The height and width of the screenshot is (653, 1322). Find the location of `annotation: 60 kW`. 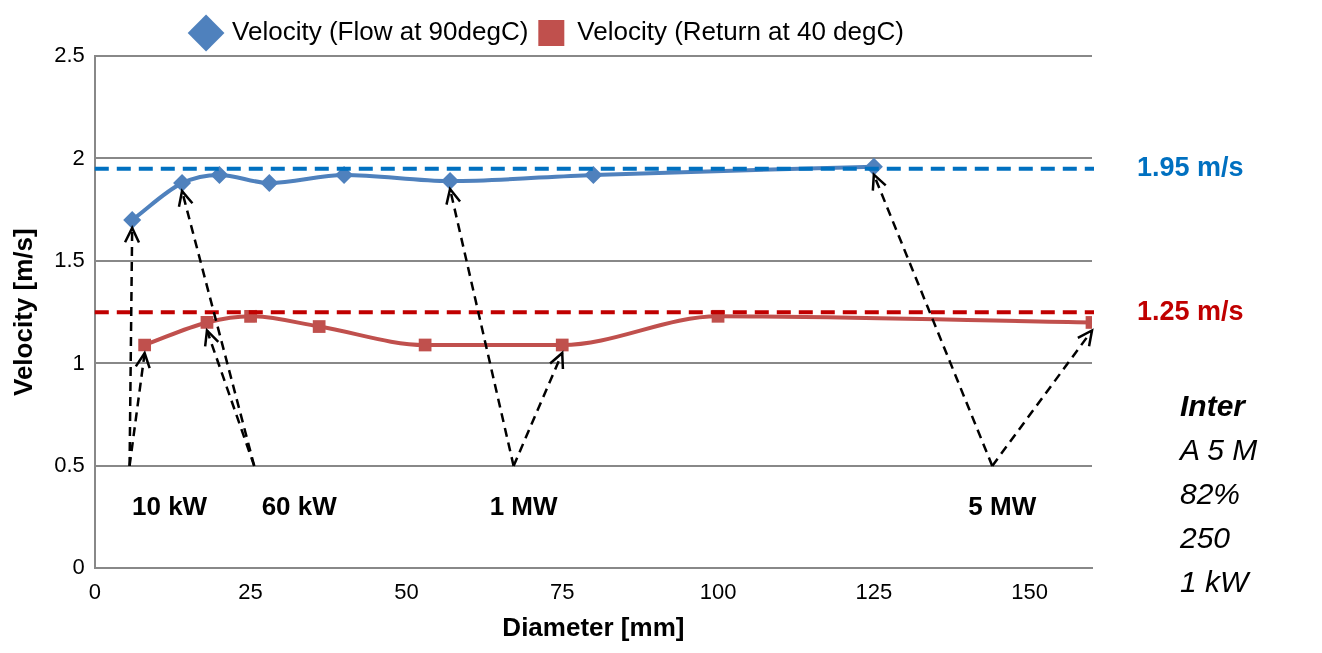

annotation: 60 kW is located at coordinates (299, 506).